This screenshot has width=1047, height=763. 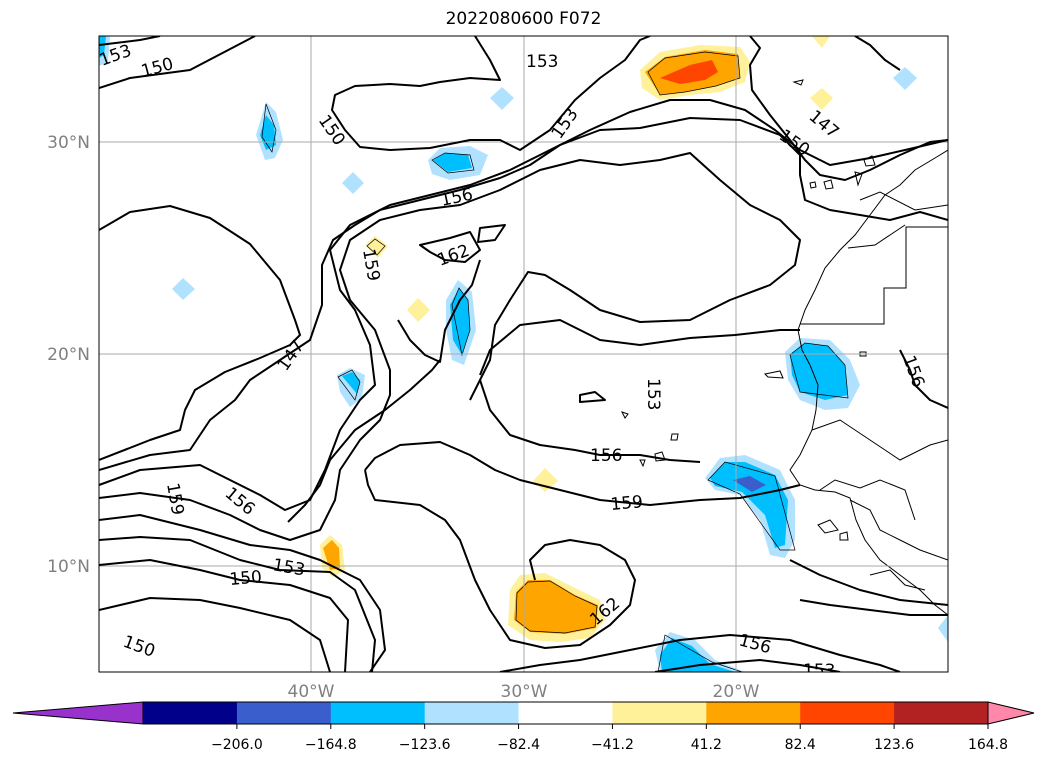 What do you see at coordinates (523, 19) in the screenshot?
I see `map-title: 2022080600 F072` at bounding box center [523, 19].